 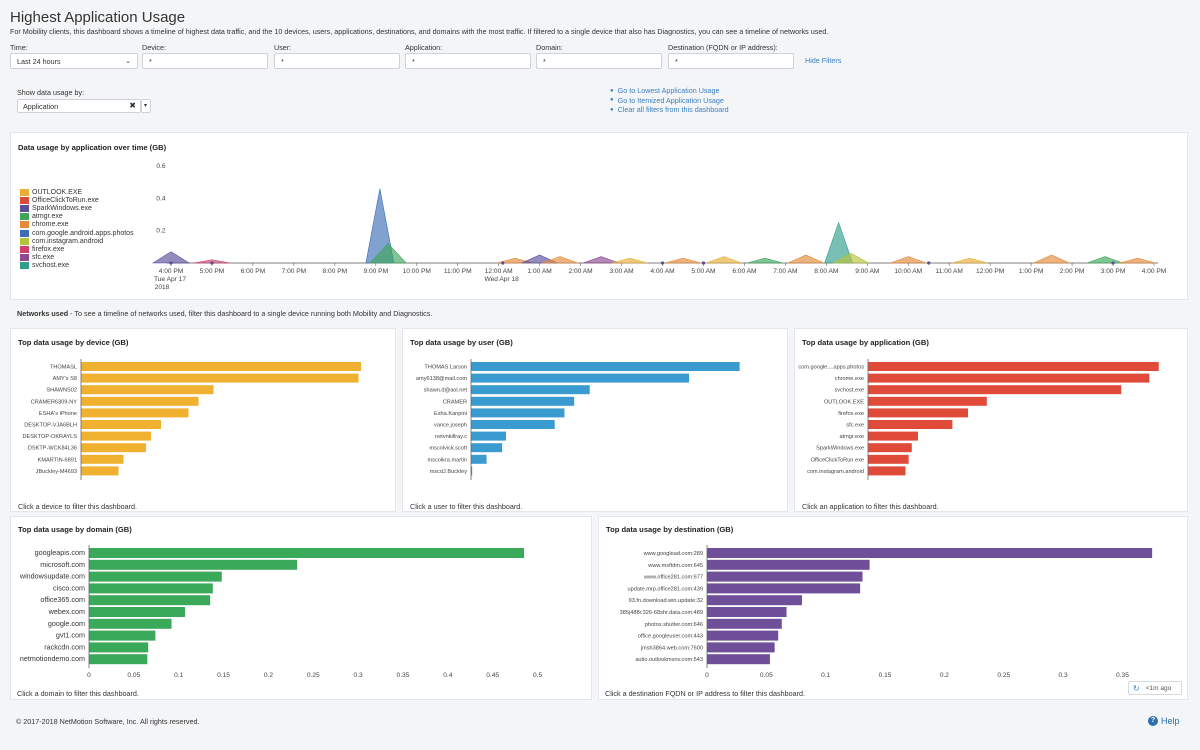 I want to click on refresh-icon: ↻, so click(x=1136, y=688).